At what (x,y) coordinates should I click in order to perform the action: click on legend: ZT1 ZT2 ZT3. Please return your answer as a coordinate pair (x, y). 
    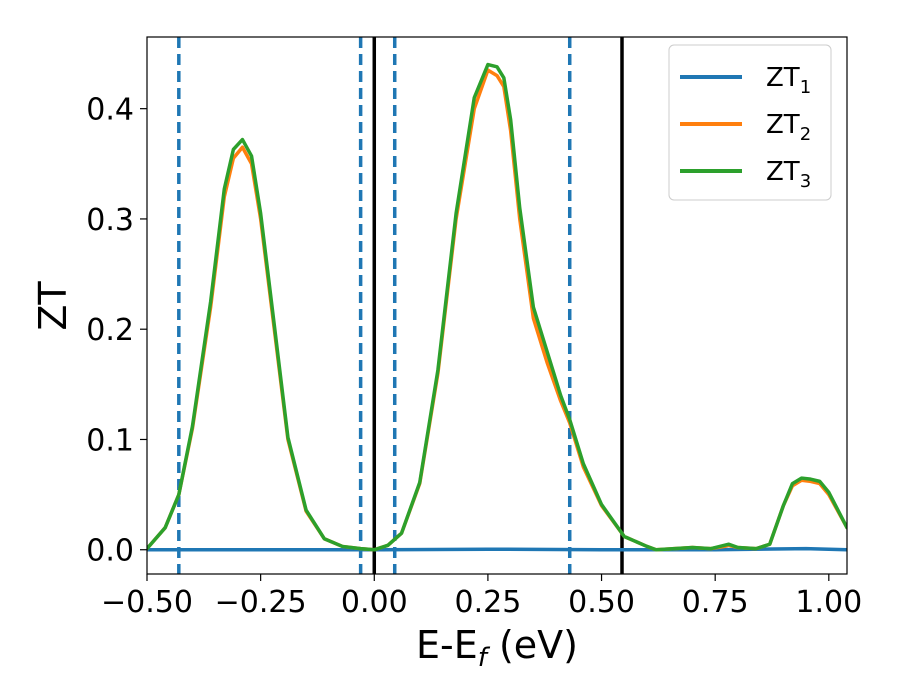
    Looking at the image, I should click on (750, 122).